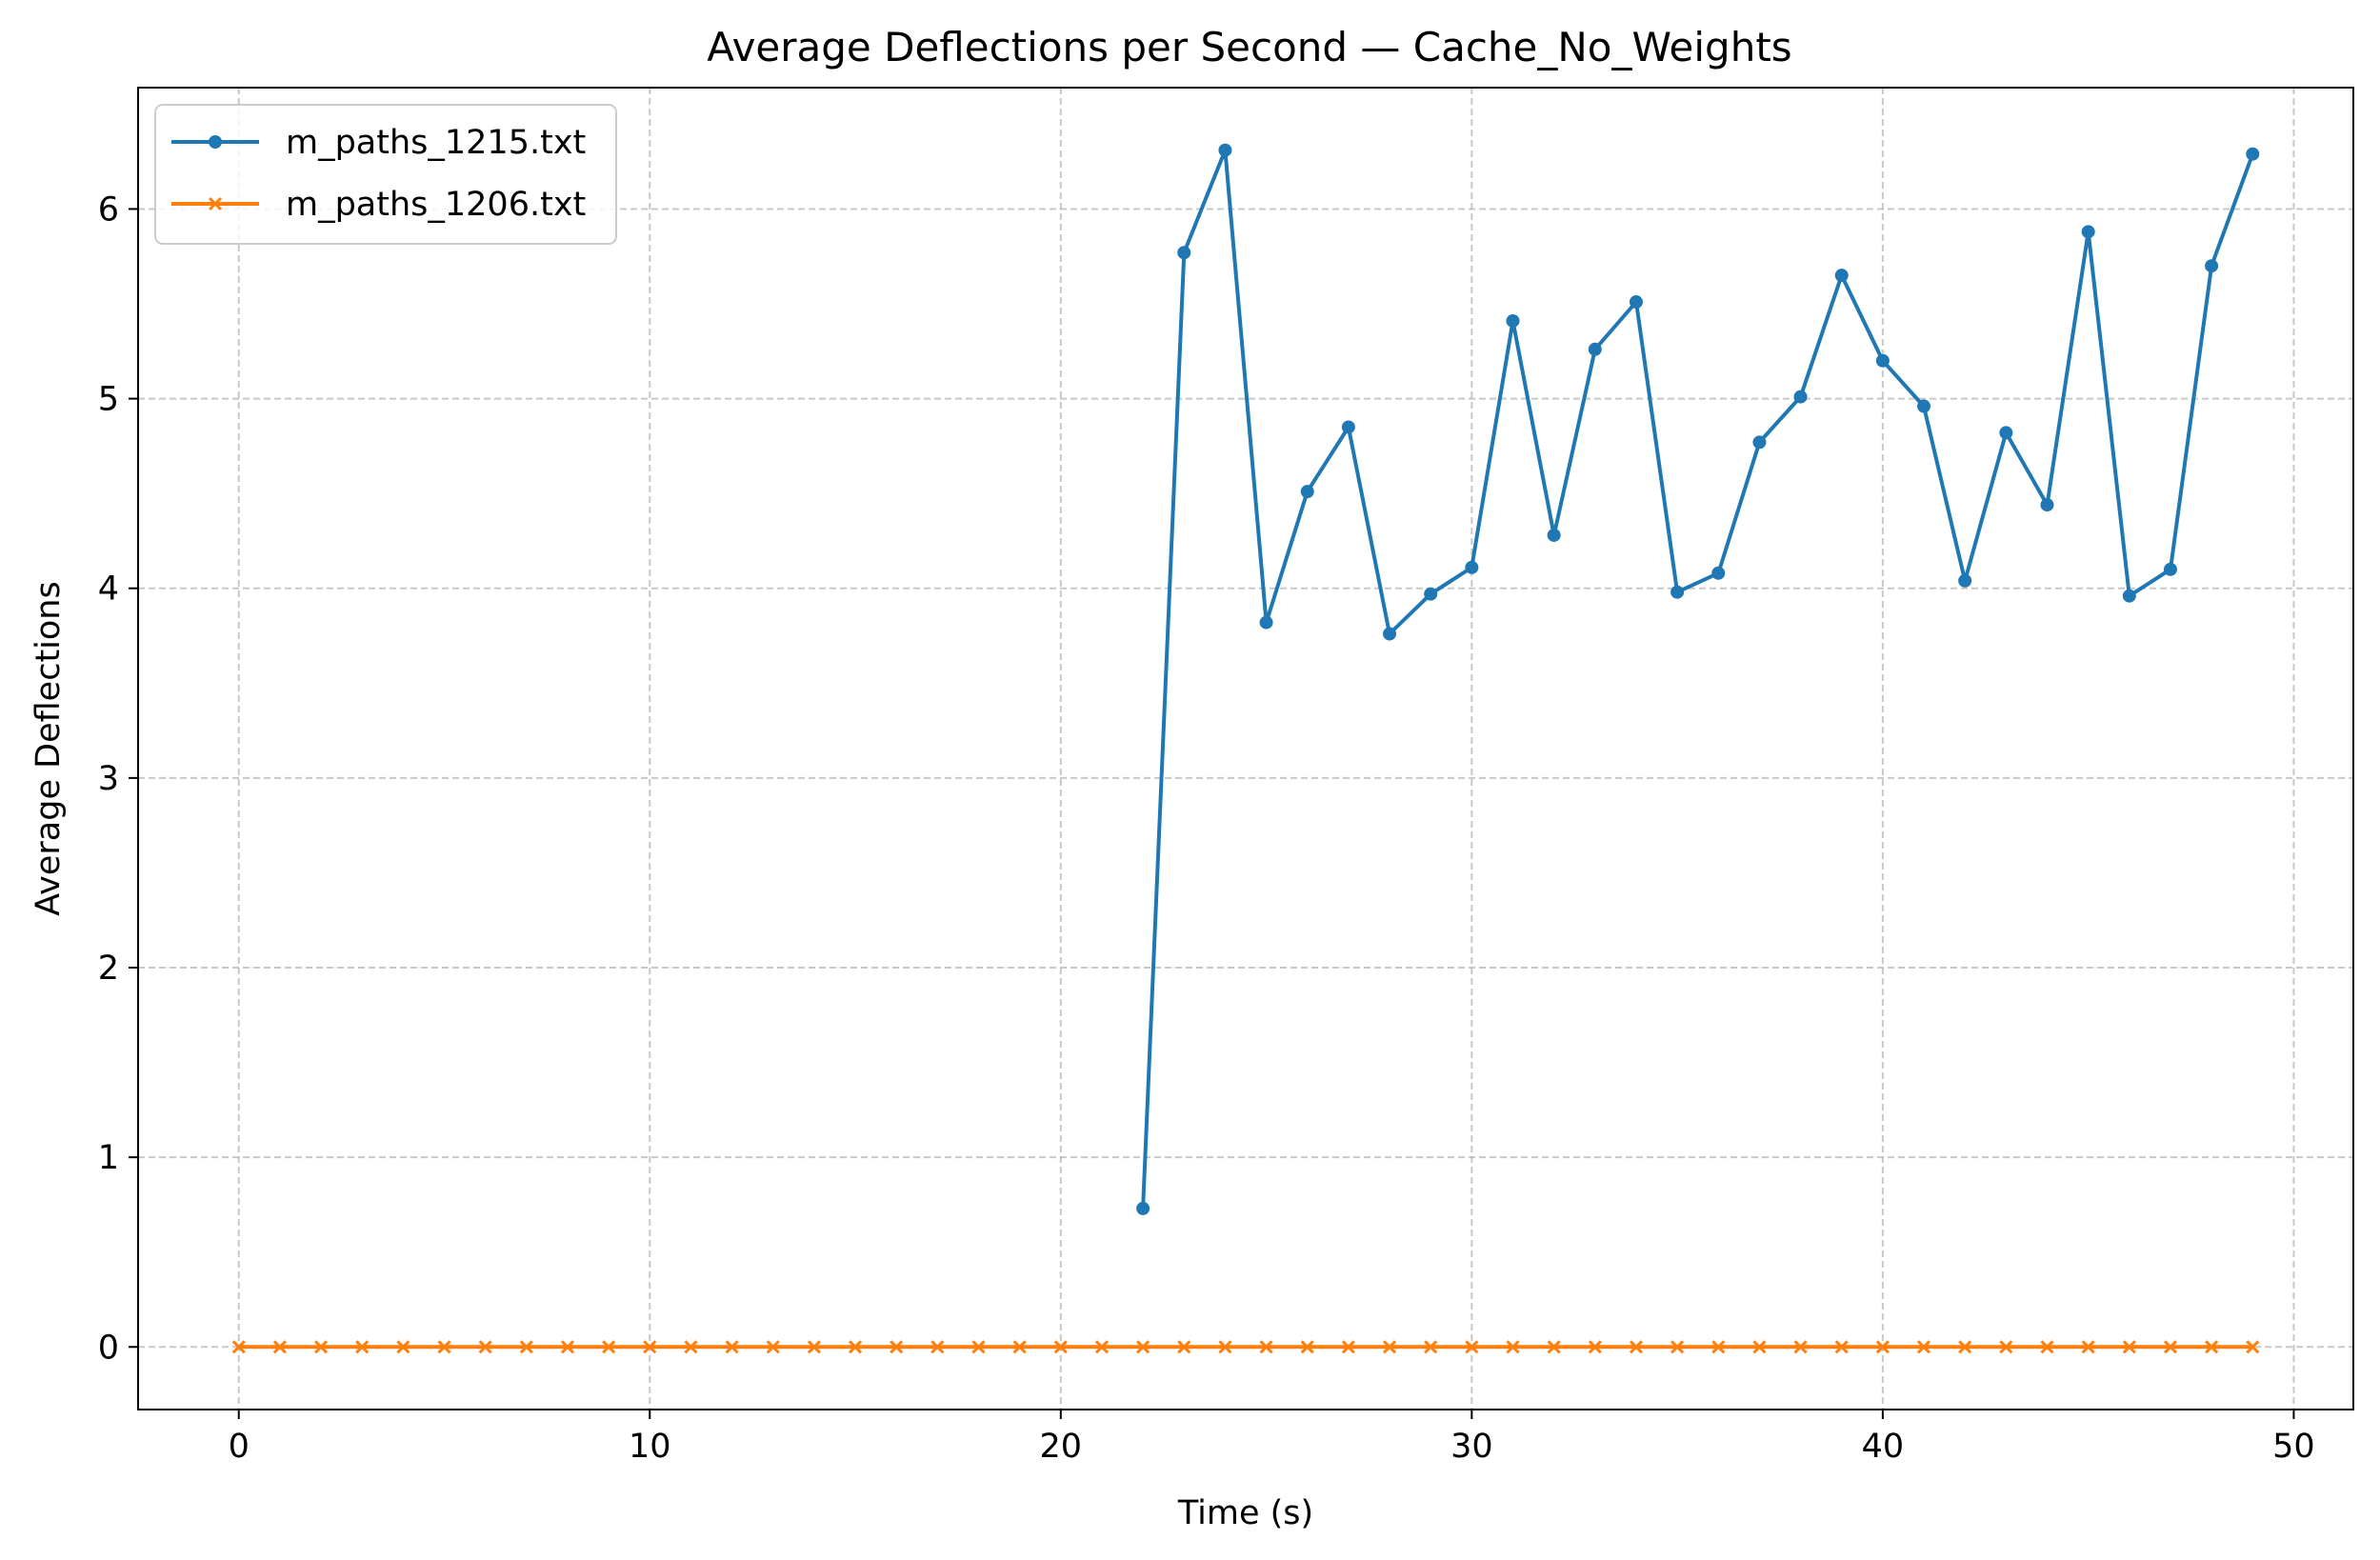 The image size is (2380, 1560). I want to click on x-tick-label: 50, so click(2293, 1447).